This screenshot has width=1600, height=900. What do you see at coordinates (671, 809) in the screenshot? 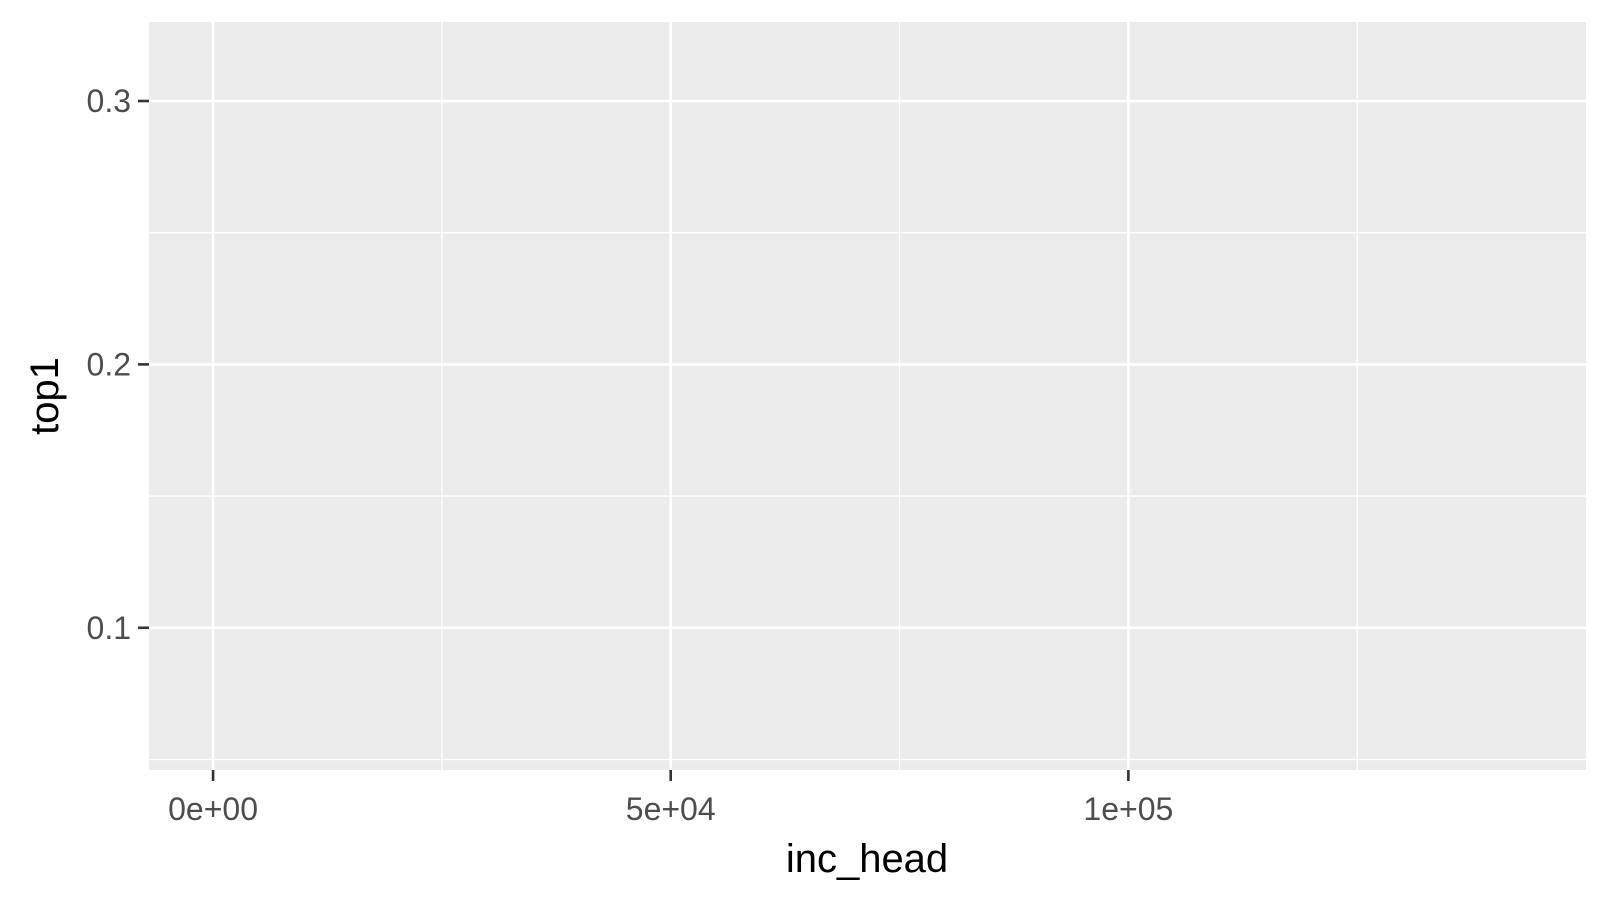
I see `x-tick-label: 5e+04` at bounding box center [671, 809].